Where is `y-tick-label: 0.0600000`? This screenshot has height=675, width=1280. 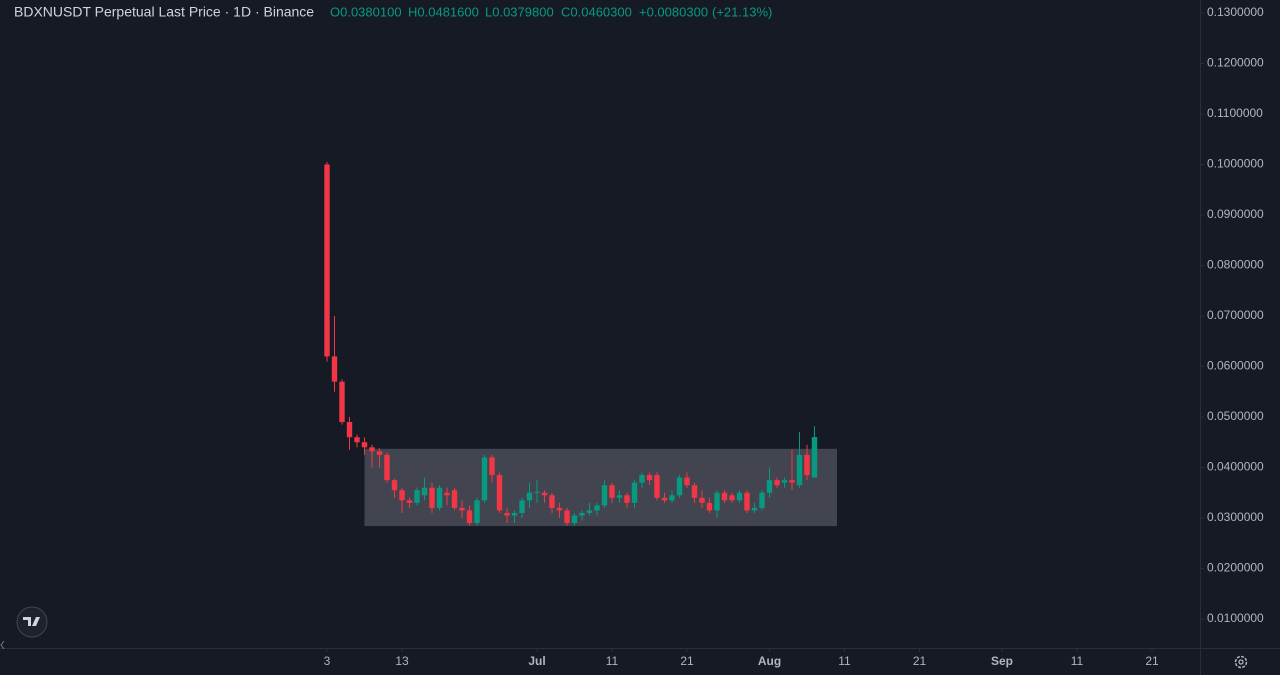
y-tick-label: 0.0600000 is located at coordinates (1235, 366).